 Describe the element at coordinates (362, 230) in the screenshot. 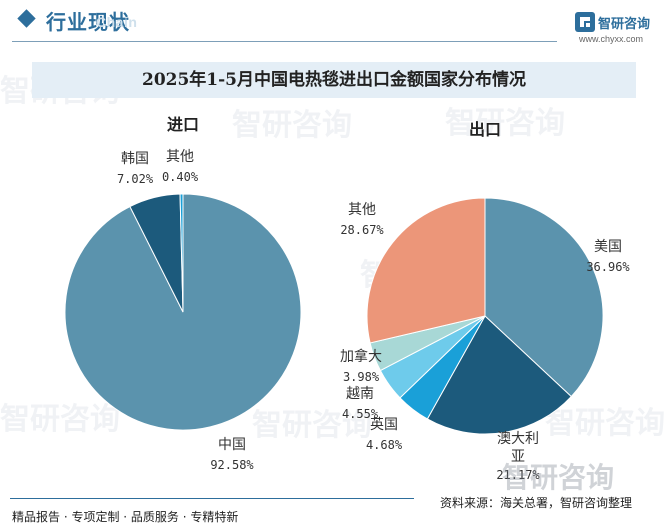

I see `slice-value: 28.67%` at that location.